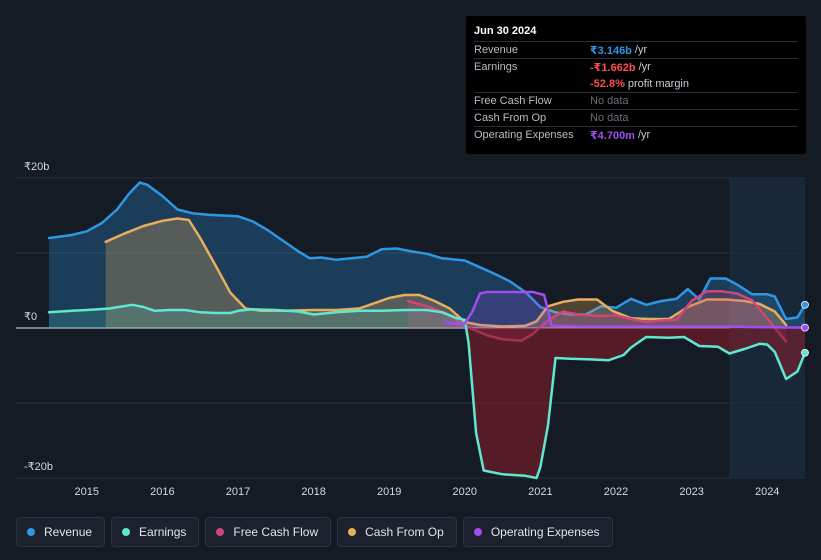  Describe the element at coordinates (513, 101) in the screenshot. I see `tooltip-row-label: Free Cash Flow` at that location.